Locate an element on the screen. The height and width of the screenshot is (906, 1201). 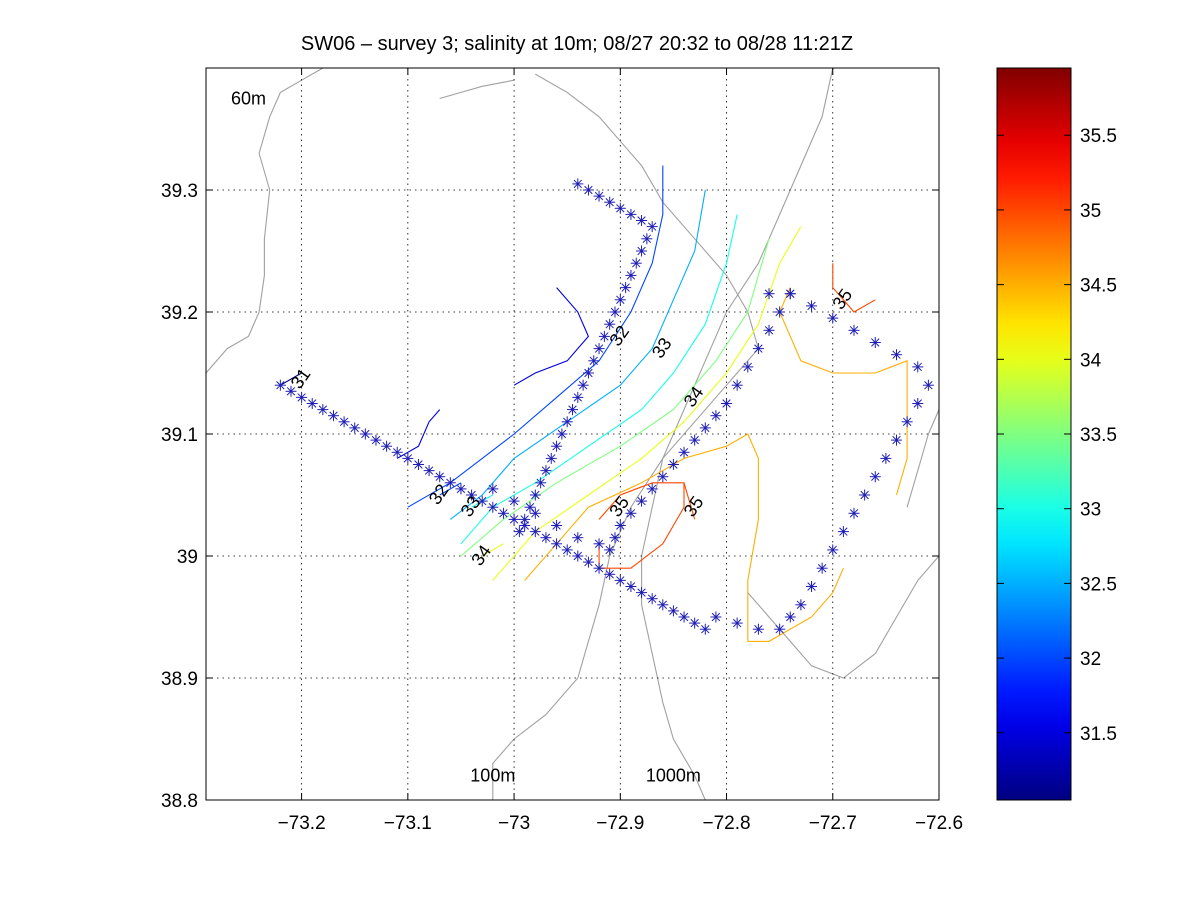
colorbar-tick-label: 31.5 is located at coordinates (1098, 734).